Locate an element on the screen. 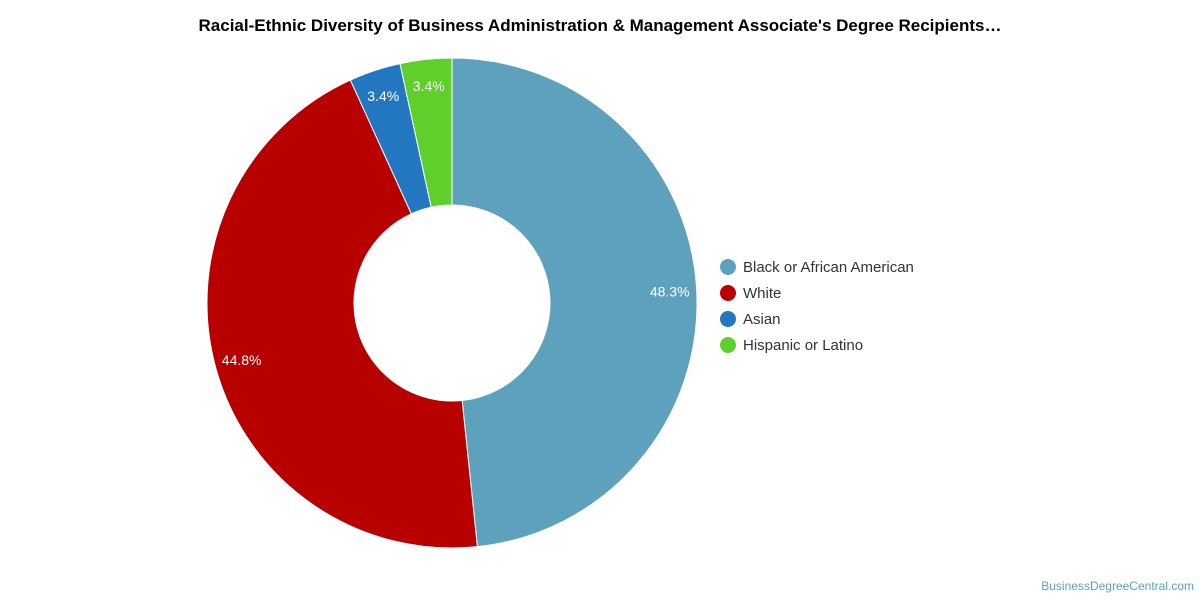 The image size is (1200, 600). legend-item-black-or-african-american: Black or African American is located at coordinates (817, 267).